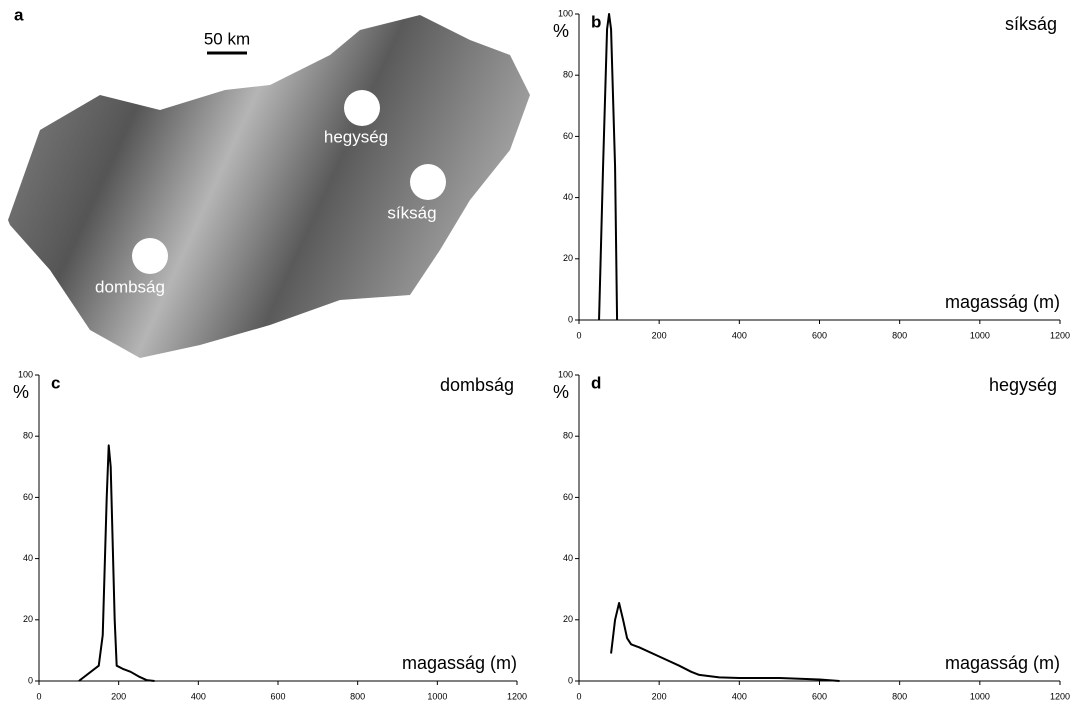  Describe the element at coordinates (1023, 385) in the screenshot. I see `chart-title: hegység` at that location.